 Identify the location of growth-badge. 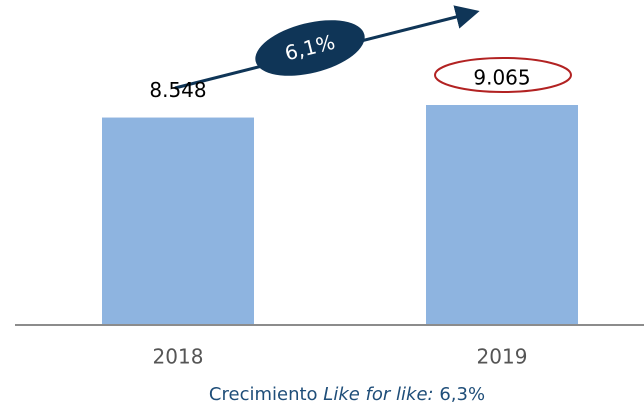
(310, 48).